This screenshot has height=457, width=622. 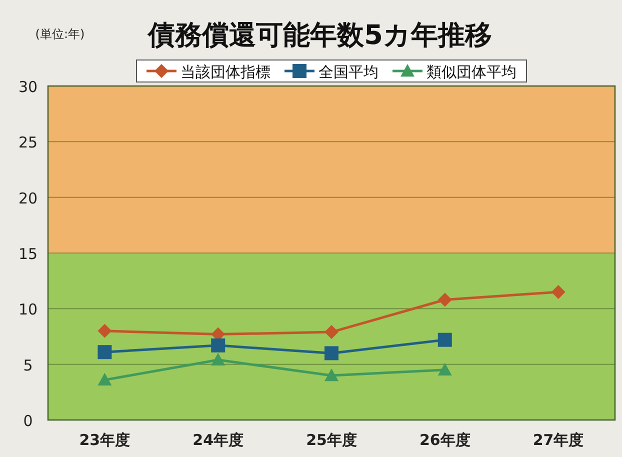 I want to click on legend-label: 当該団体指標, so click(x=225, y=72).